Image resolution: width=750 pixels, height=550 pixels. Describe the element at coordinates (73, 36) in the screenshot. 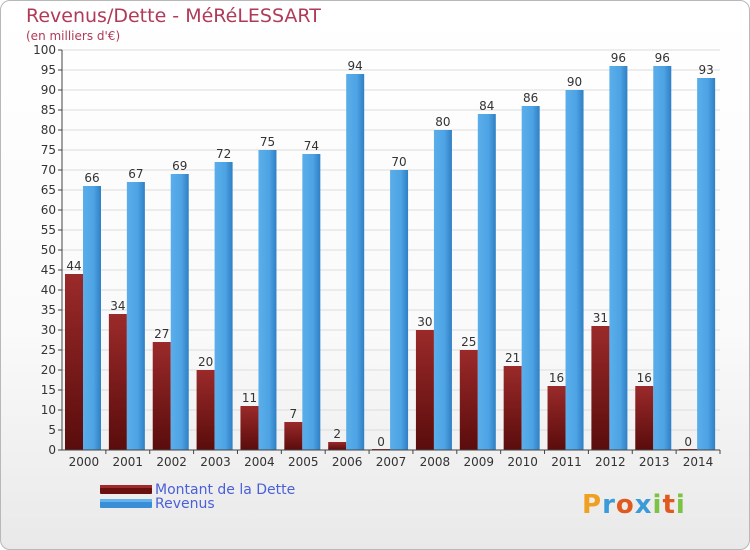

I see `chart-subtitle: (en milliers d'€)` at that location.